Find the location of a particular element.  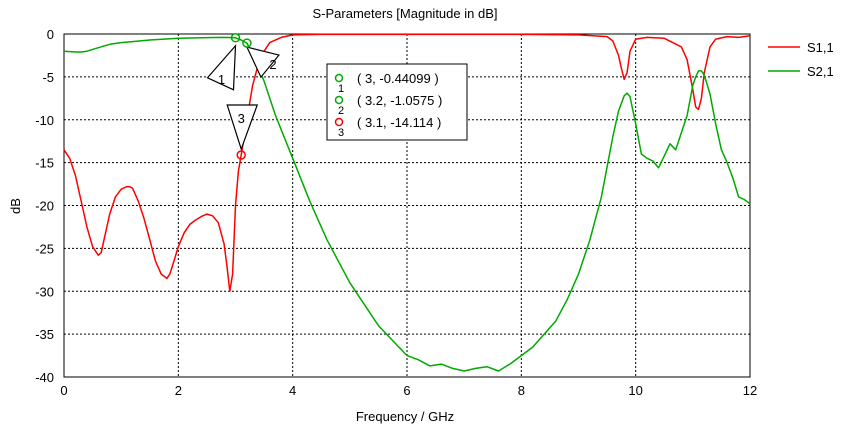

x-tick-label: 2 is located at coordinates (178, 390).